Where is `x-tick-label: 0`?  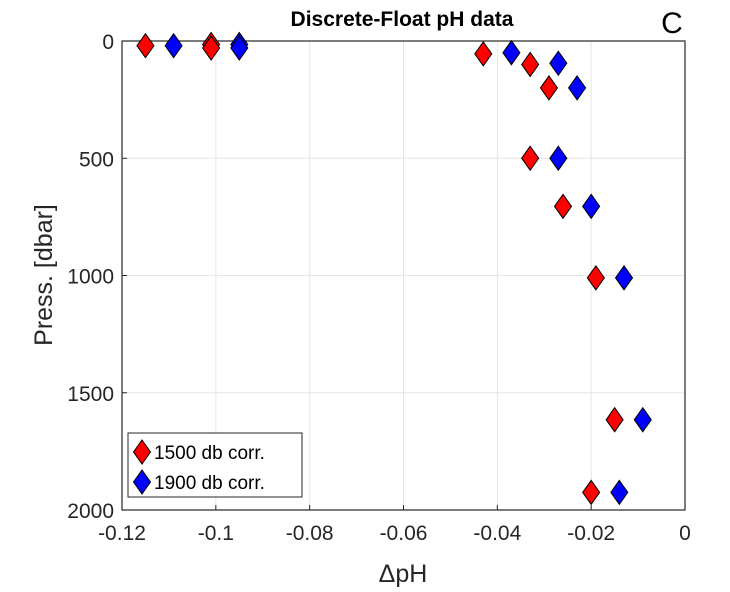 x-tick-label: 0 is located at coordinates (685, 533).